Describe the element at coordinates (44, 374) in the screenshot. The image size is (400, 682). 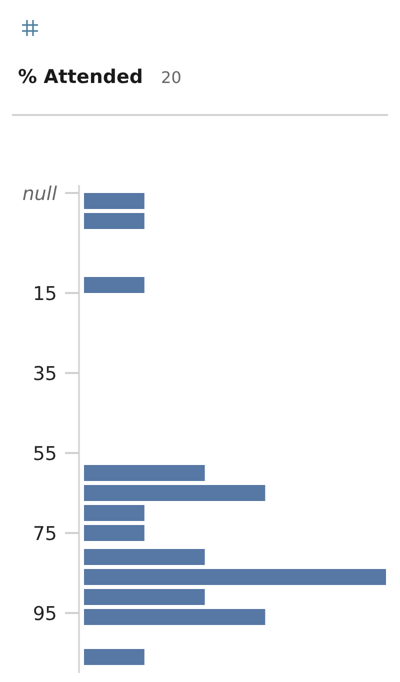
I see `y-tick-label: 35` at that location.